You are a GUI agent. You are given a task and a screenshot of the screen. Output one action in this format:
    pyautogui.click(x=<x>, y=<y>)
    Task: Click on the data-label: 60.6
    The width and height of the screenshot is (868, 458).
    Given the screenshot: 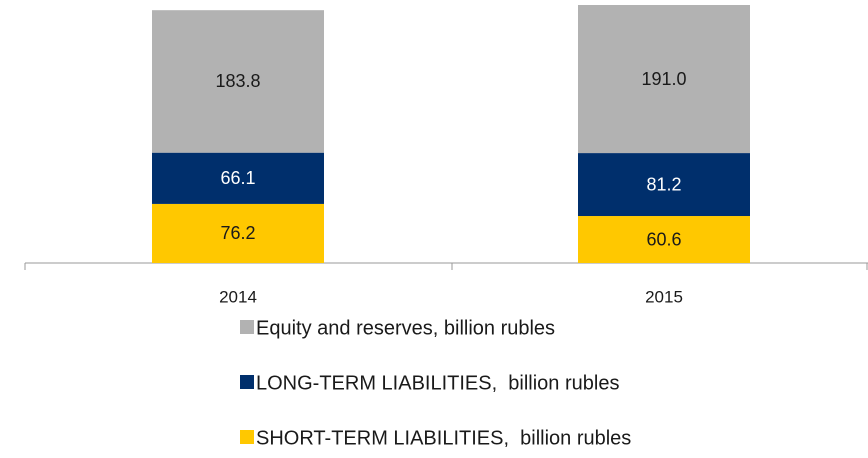 What is the action you would take?
    pyautogui.click(x=663, y=239)
    